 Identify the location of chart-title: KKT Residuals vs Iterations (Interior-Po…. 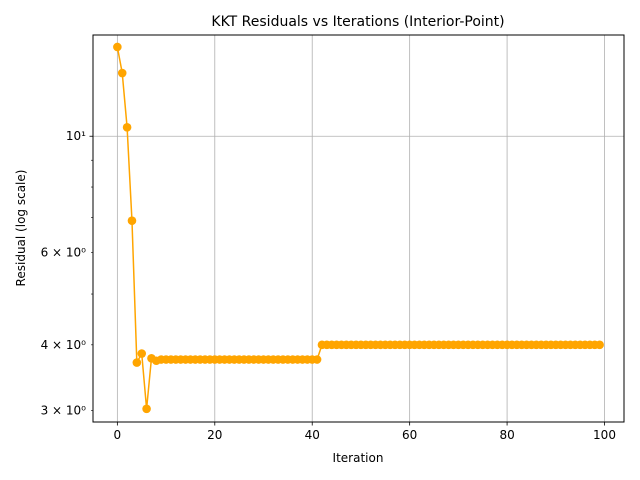
(357, 22).